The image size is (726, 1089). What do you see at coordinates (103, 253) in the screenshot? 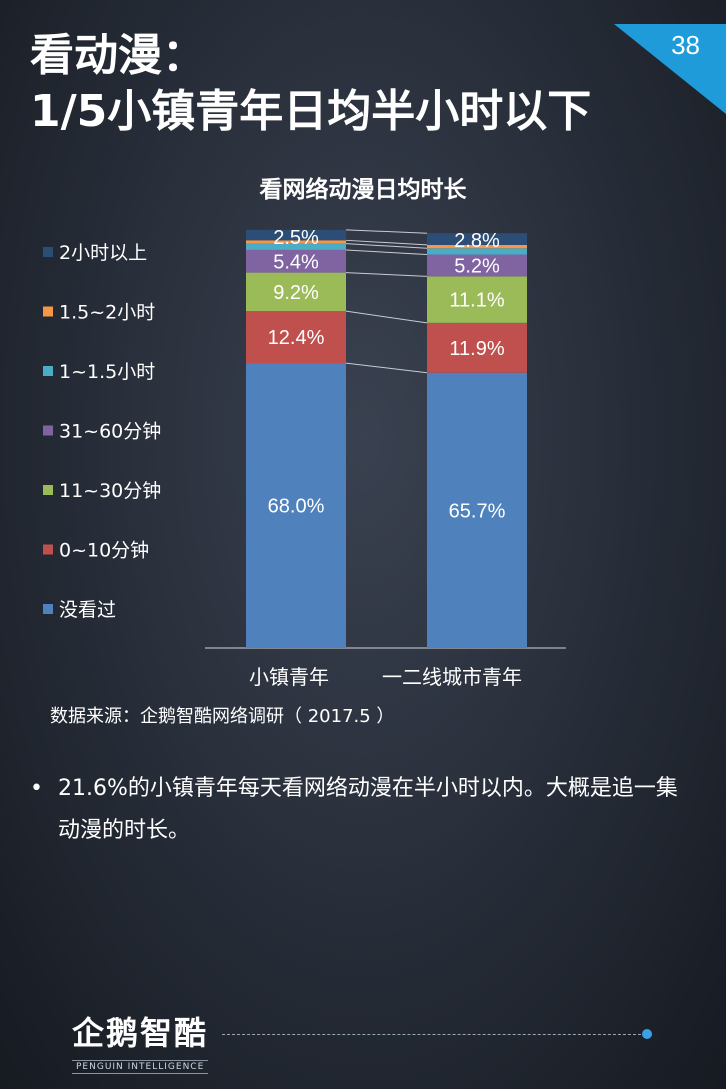
I see `legend-label-1: 2小时以上` at bounding box center [103, 253].